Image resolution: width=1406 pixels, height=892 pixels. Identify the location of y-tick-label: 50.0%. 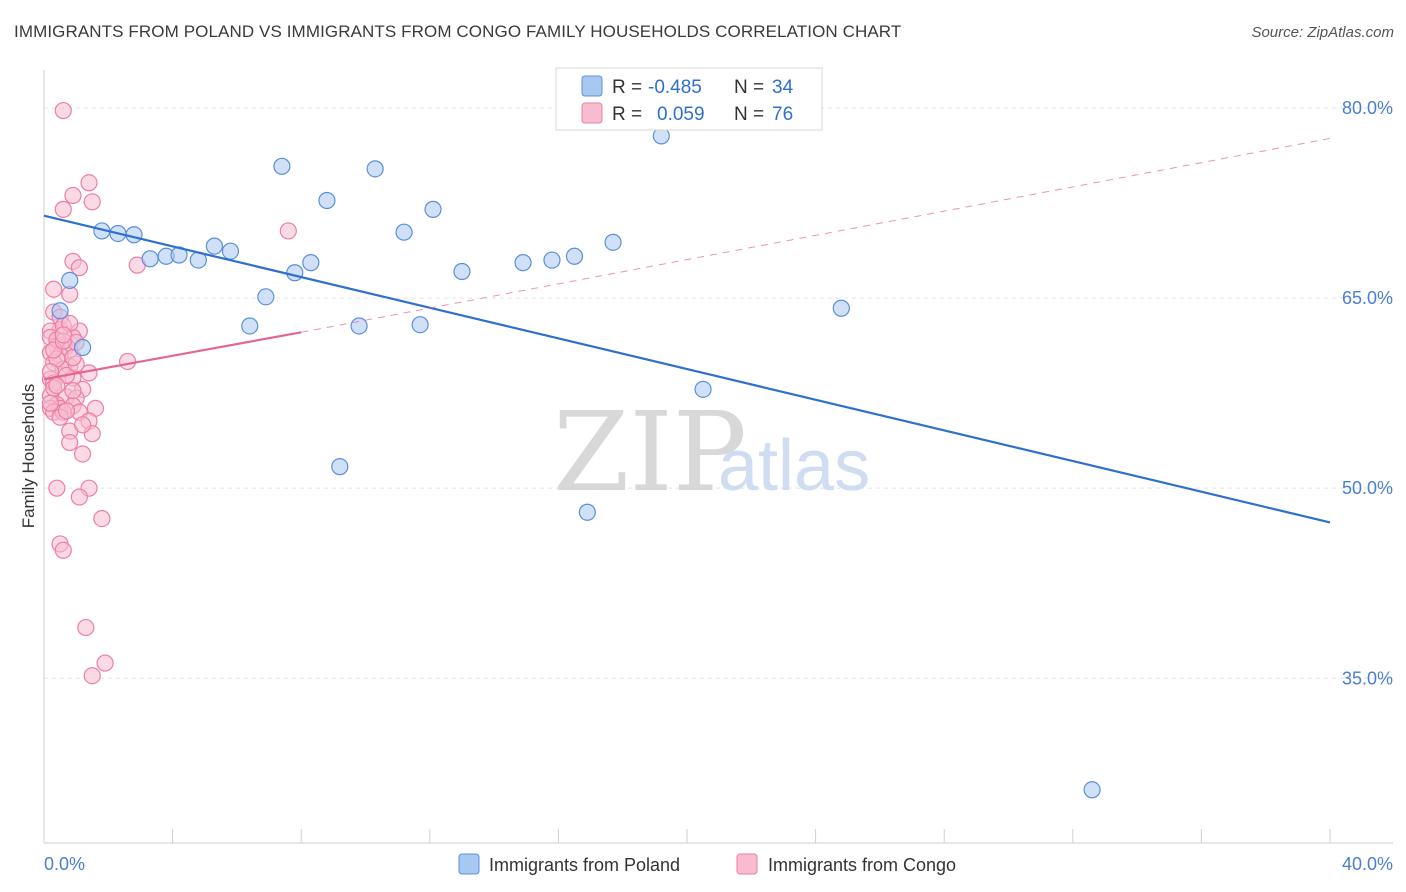
(1367, 488).